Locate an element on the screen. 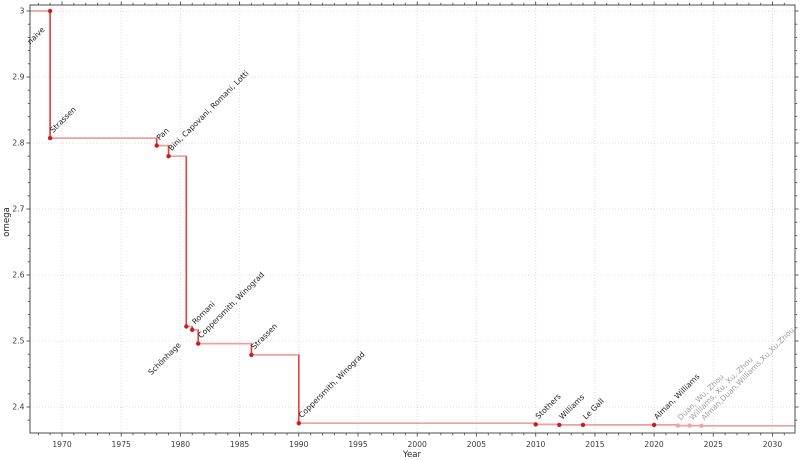 The width and height of the screenshot is (800, 460). point-label-coppersmith-winograd: Coppersmith, Winograd is located at coordinates (332, 385).